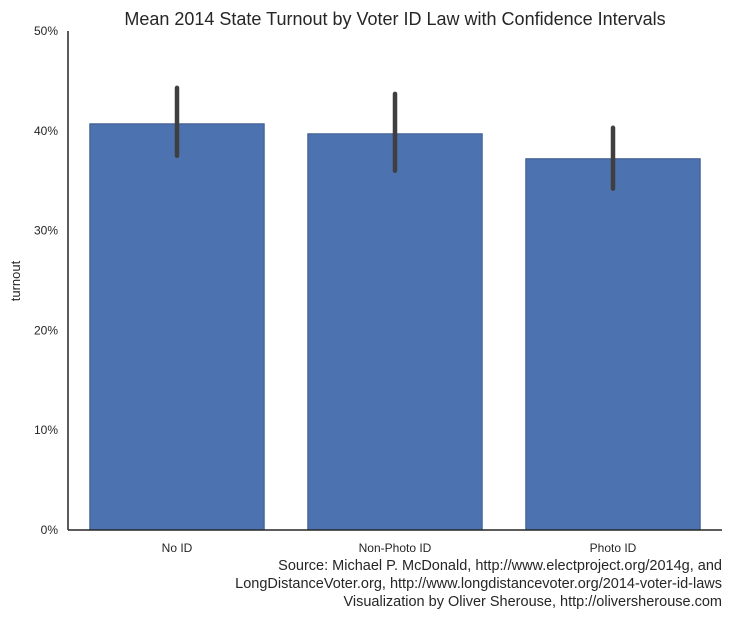 This screenshot has width=731, height=619. What do you see at coordinates (46, 31) in the screenshot?
I see `y-tick-label: 50%` at bounding box center [46, 31].